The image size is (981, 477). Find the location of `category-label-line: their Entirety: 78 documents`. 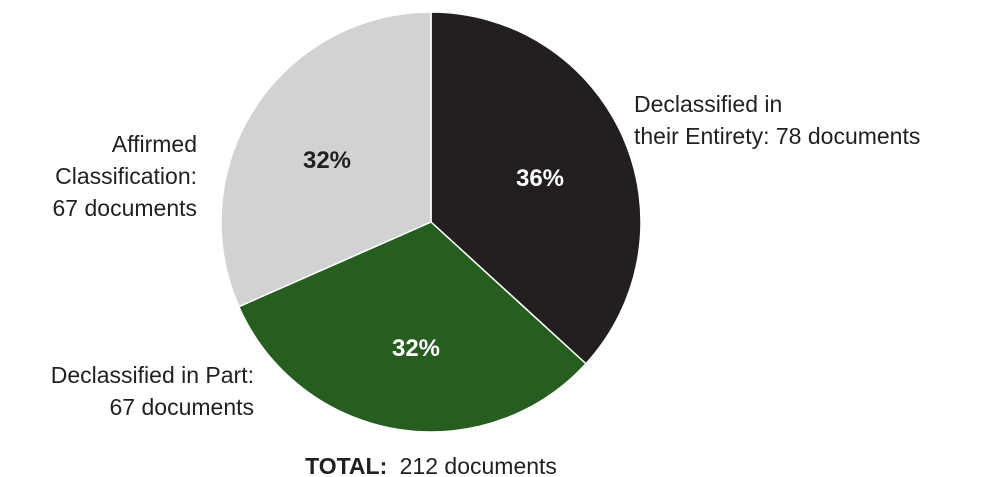

category-label-line: their Entirety: 78 documents is located at coordinates (777, 136).